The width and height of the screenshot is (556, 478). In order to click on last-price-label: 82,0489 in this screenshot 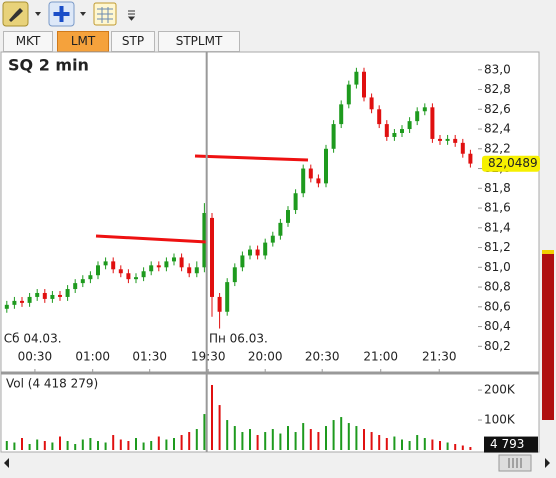, I will do `click(513, 163)`.